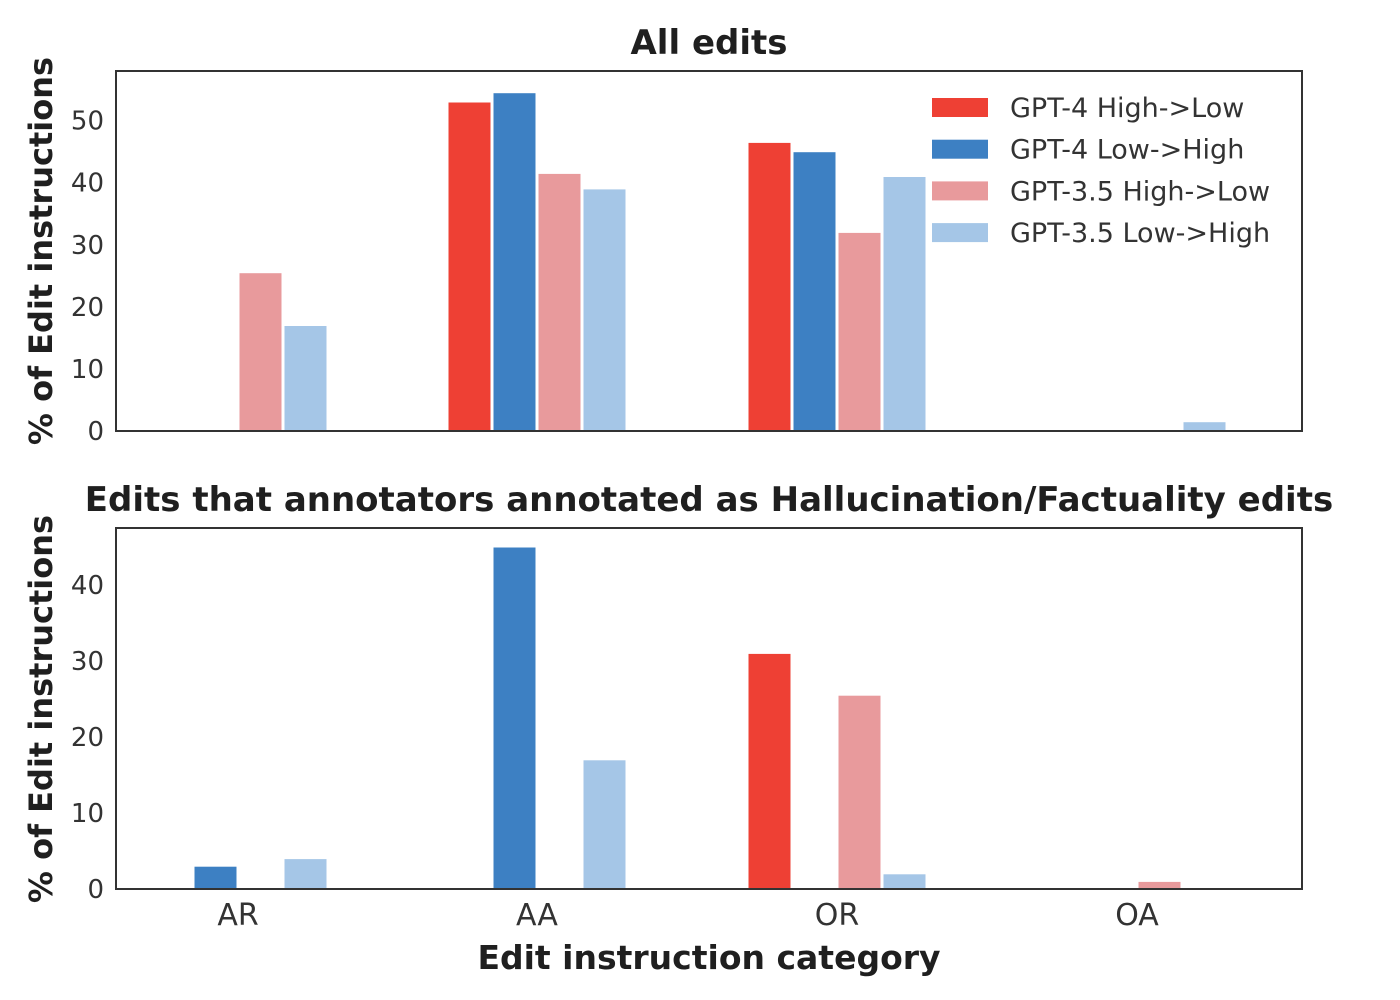  What do you see at coordinates (688, 915) in the screenshot?
I see `x-ticks: AR AA OR OA` at bounding box center [688, 915].